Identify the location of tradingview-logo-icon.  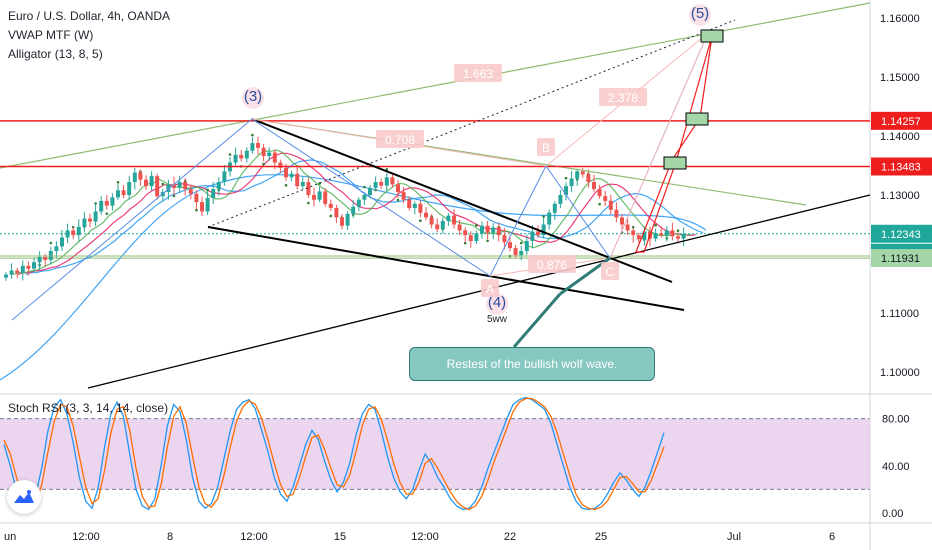
(24, 497).